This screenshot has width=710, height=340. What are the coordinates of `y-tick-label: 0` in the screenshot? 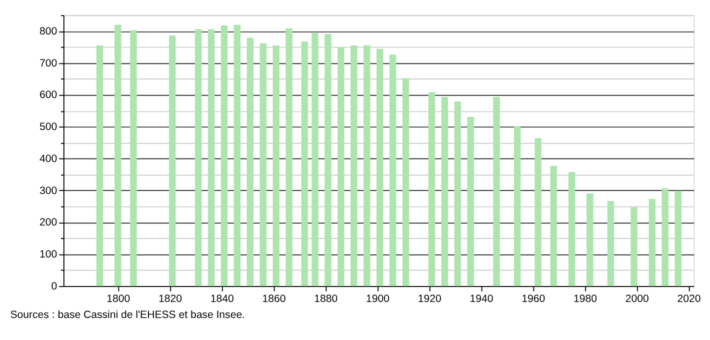 It's located at (54, 286).